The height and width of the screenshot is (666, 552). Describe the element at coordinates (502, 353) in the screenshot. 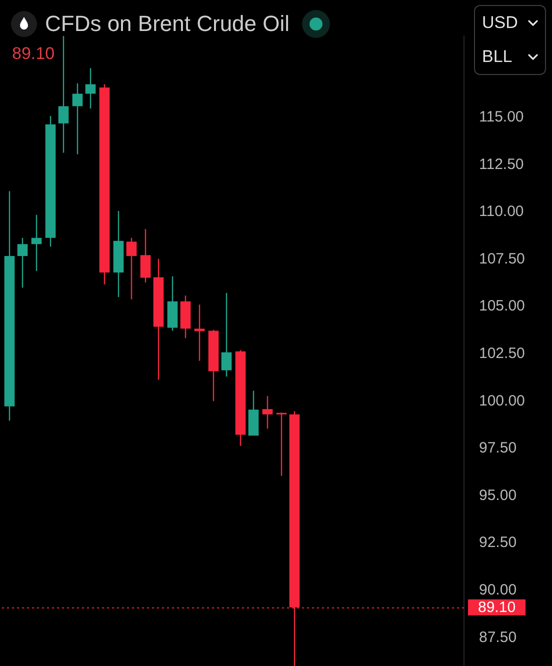

I see `y-tick-label: 102.50` at that location.